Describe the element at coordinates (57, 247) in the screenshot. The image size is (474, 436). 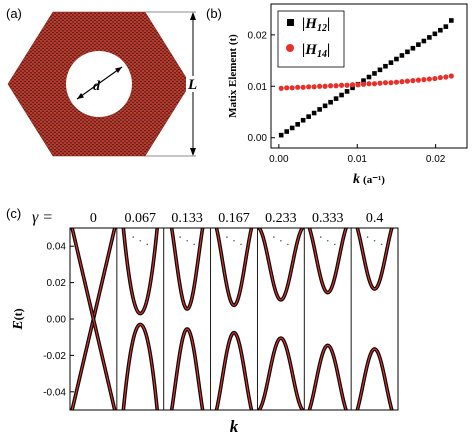
I see `y-tick-label-c: 0.04` at that location.